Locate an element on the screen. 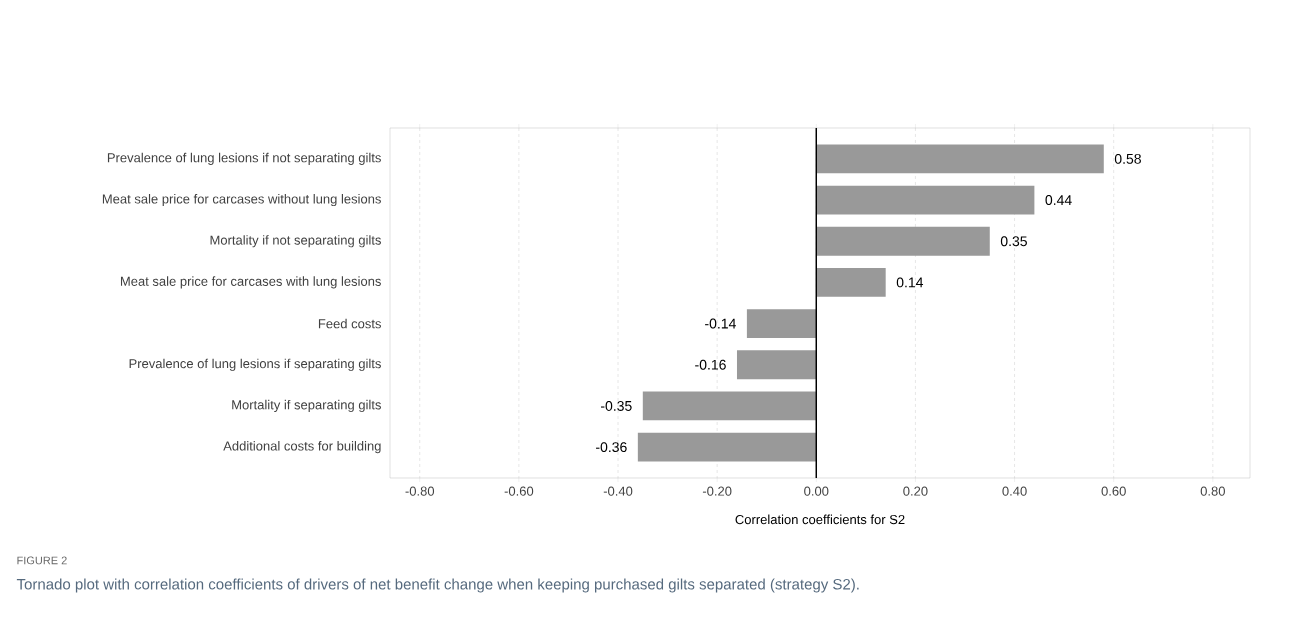 The image size is (1290, 626). data-label: -0.35 is located at coordinates (616, 405).